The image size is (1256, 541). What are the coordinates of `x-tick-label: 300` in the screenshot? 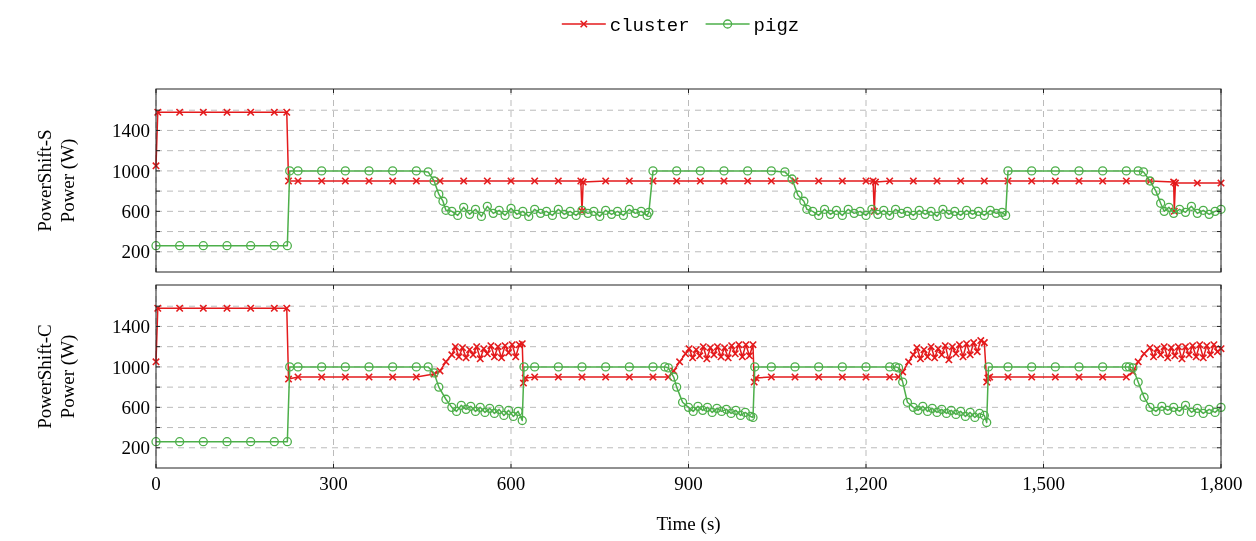 It's located at (333, 483).